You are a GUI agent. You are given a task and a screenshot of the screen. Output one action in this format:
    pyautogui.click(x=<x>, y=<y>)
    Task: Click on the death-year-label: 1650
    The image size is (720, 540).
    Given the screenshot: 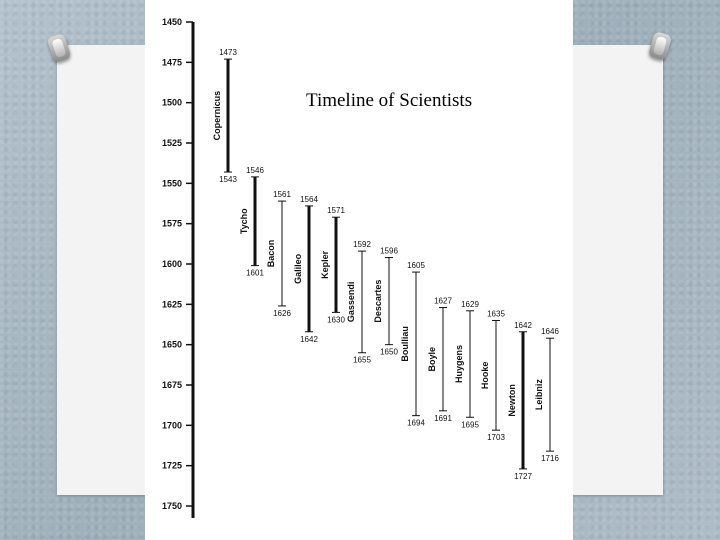 What is the action you would take?
    pyautogui.click(x=389, y=352)
    